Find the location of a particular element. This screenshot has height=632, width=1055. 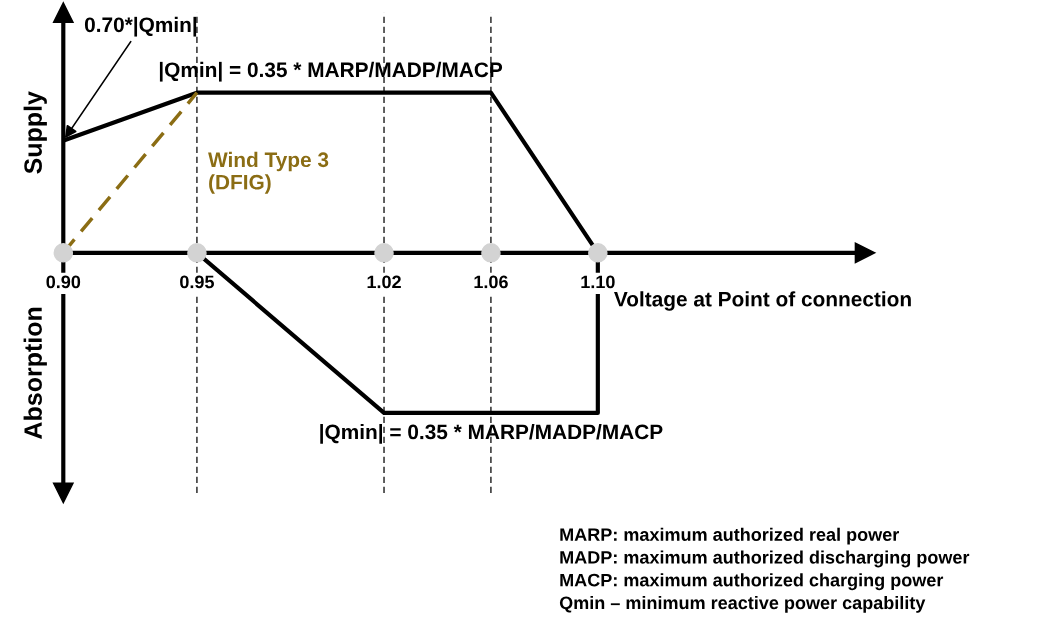

annotation: 0.70*|Qmin| is located at coordinates (140, 26).